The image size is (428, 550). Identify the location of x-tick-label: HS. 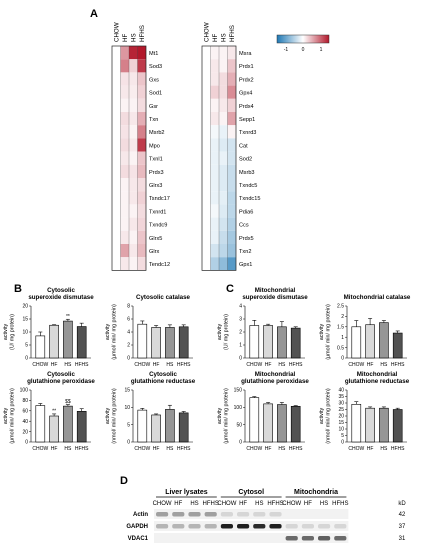
(170, 365).